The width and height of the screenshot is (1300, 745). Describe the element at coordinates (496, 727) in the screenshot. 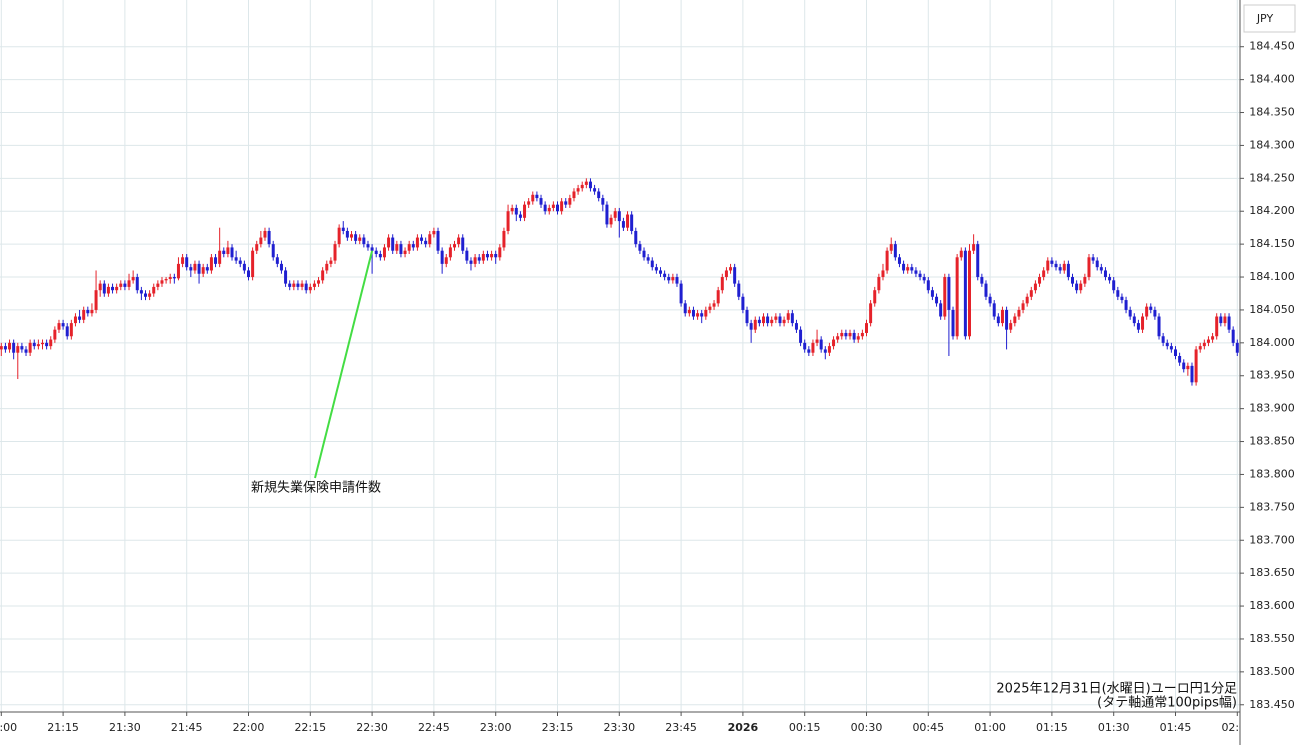

I see `x-tick-label: 23:00` at that location.